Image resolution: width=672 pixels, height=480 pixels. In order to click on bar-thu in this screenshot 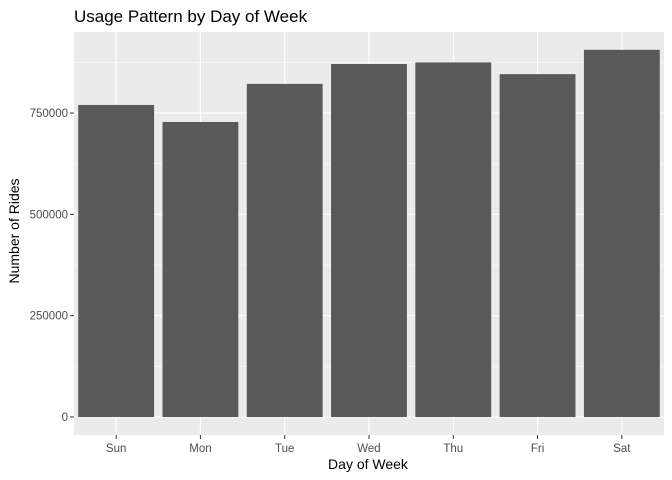, I will do `click(453, 239)`.